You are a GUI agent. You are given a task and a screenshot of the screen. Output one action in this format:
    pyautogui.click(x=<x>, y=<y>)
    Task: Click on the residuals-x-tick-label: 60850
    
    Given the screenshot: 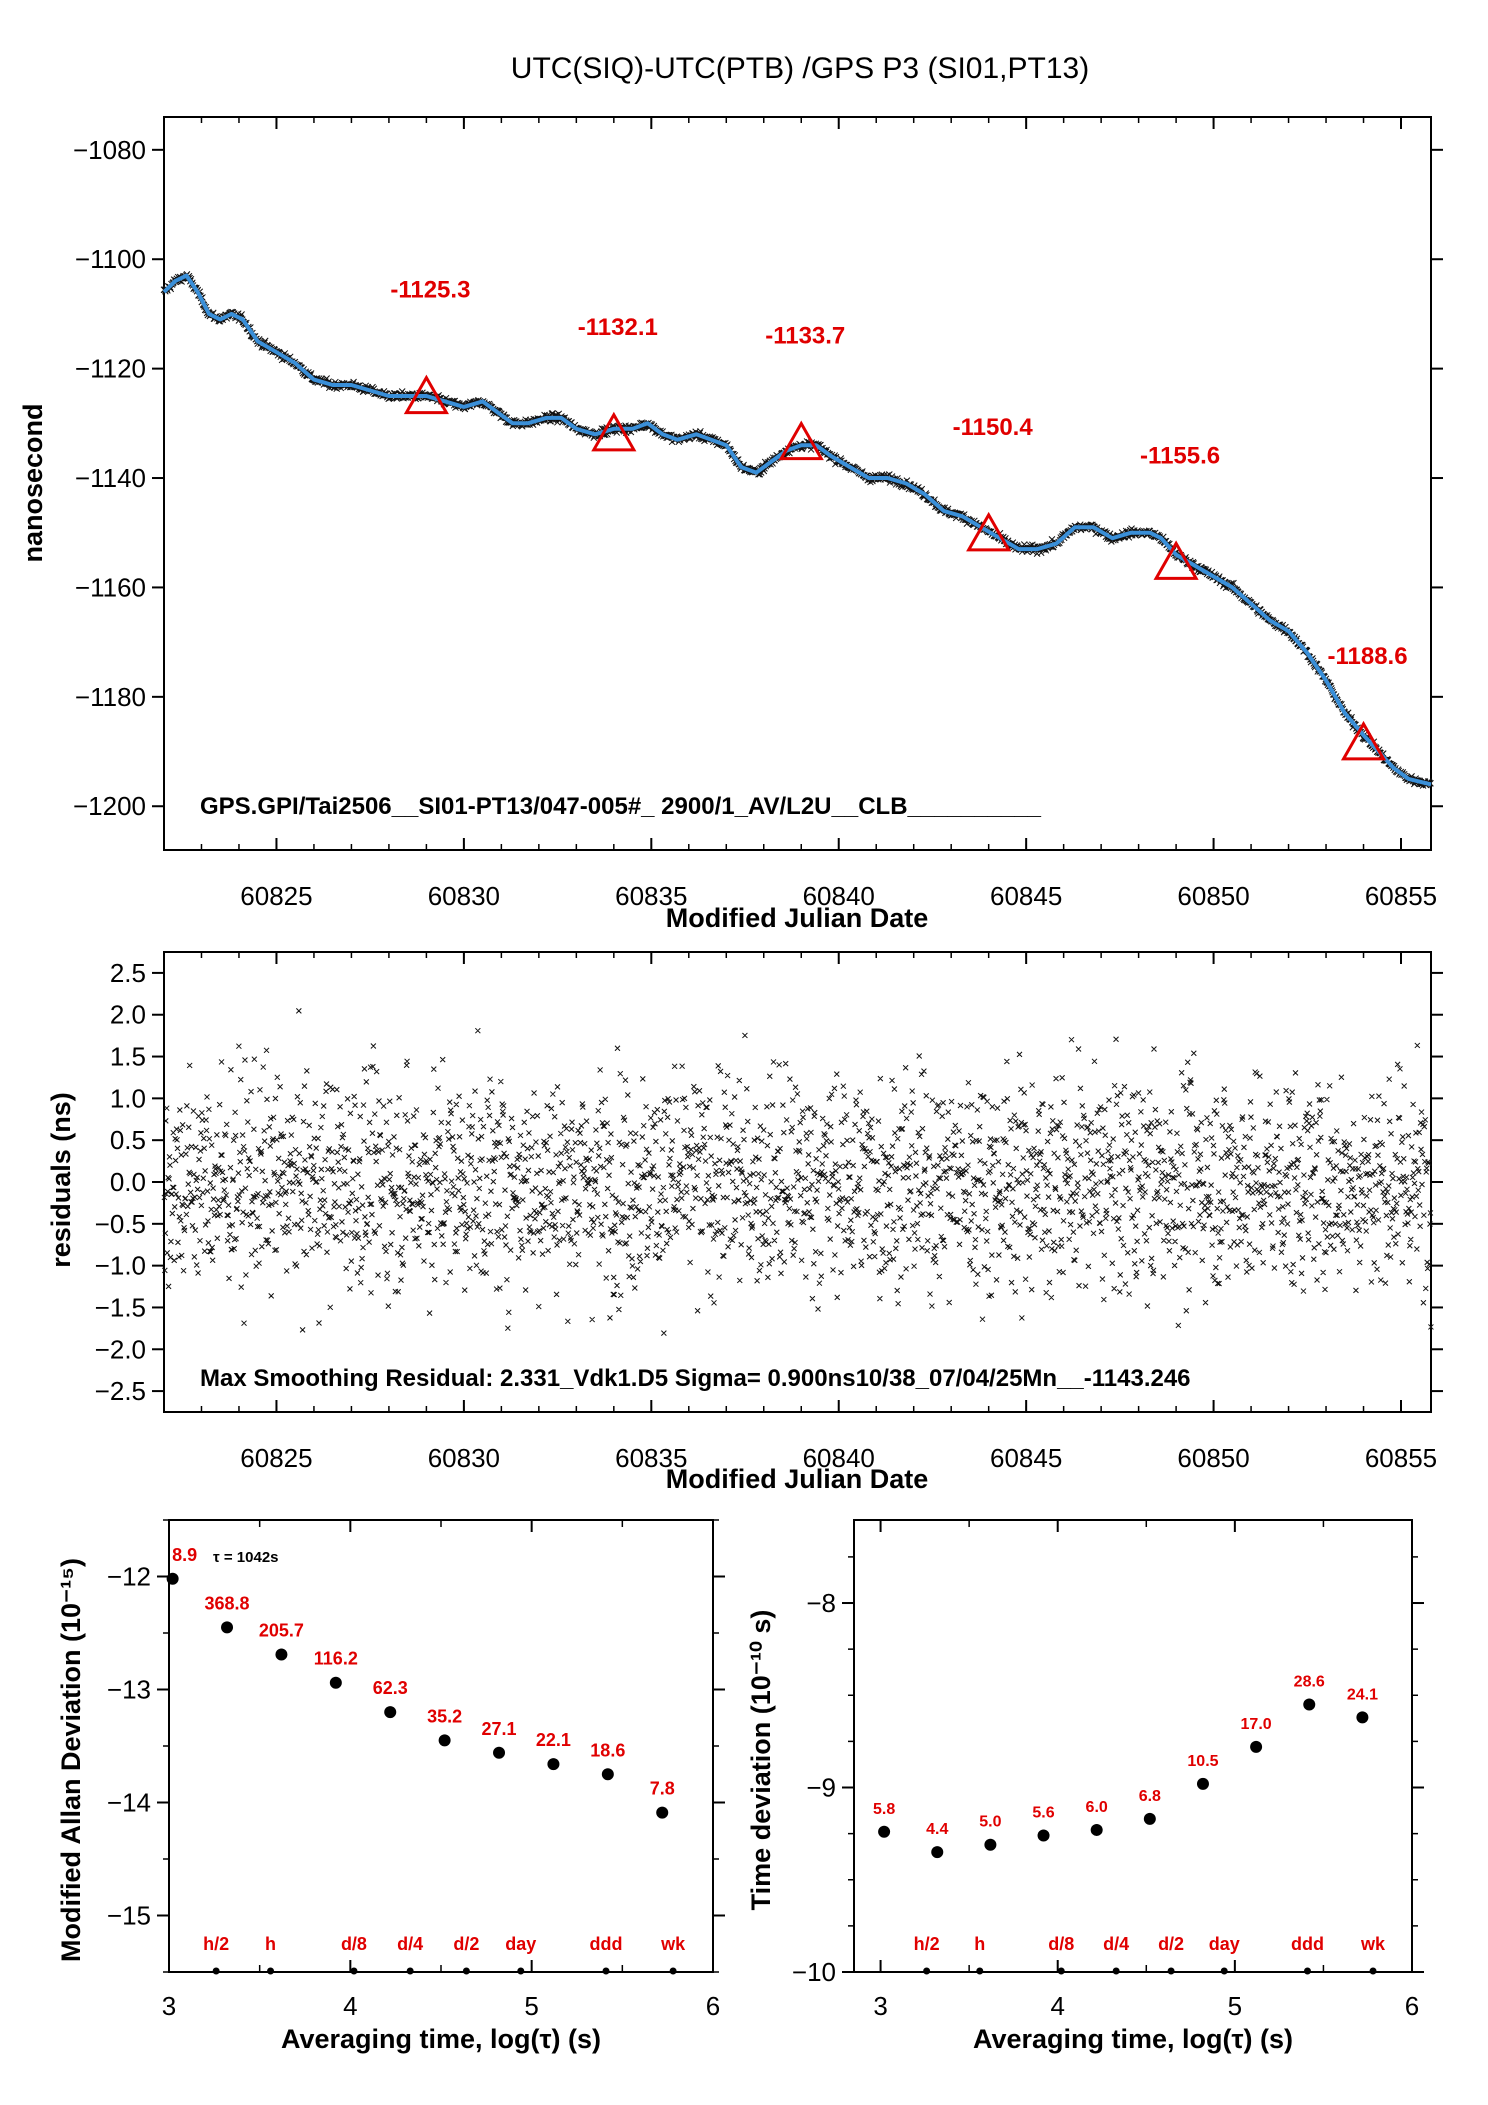 What is the action you would take?
    pyautogui.click(x=1213, y=1458)
    